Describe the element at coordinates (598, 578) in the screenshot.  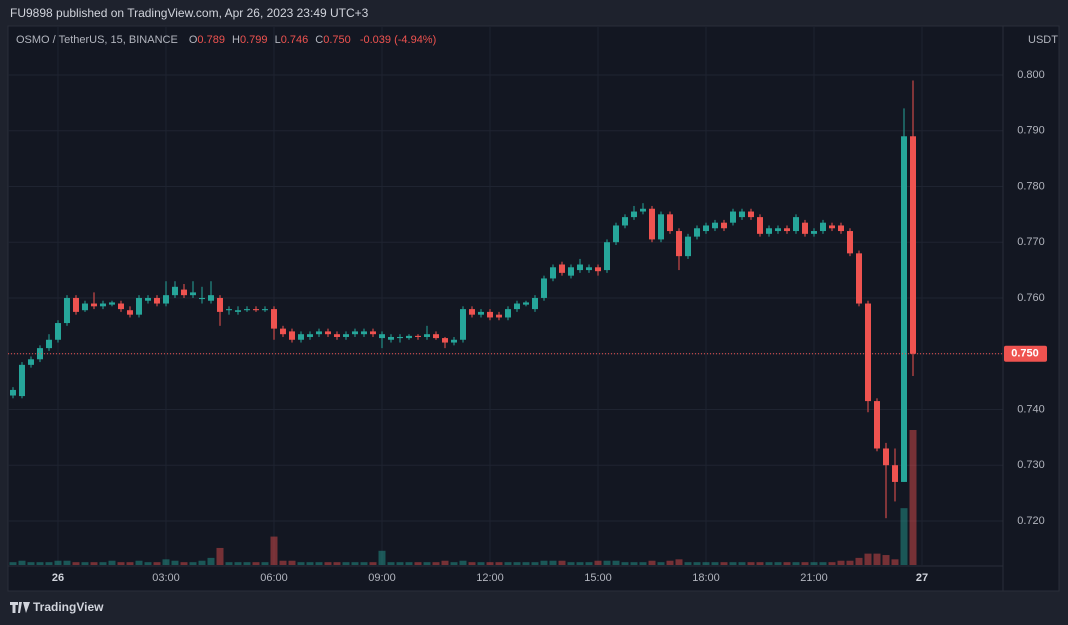
I see `x-tick-label: 15:00` at that location.